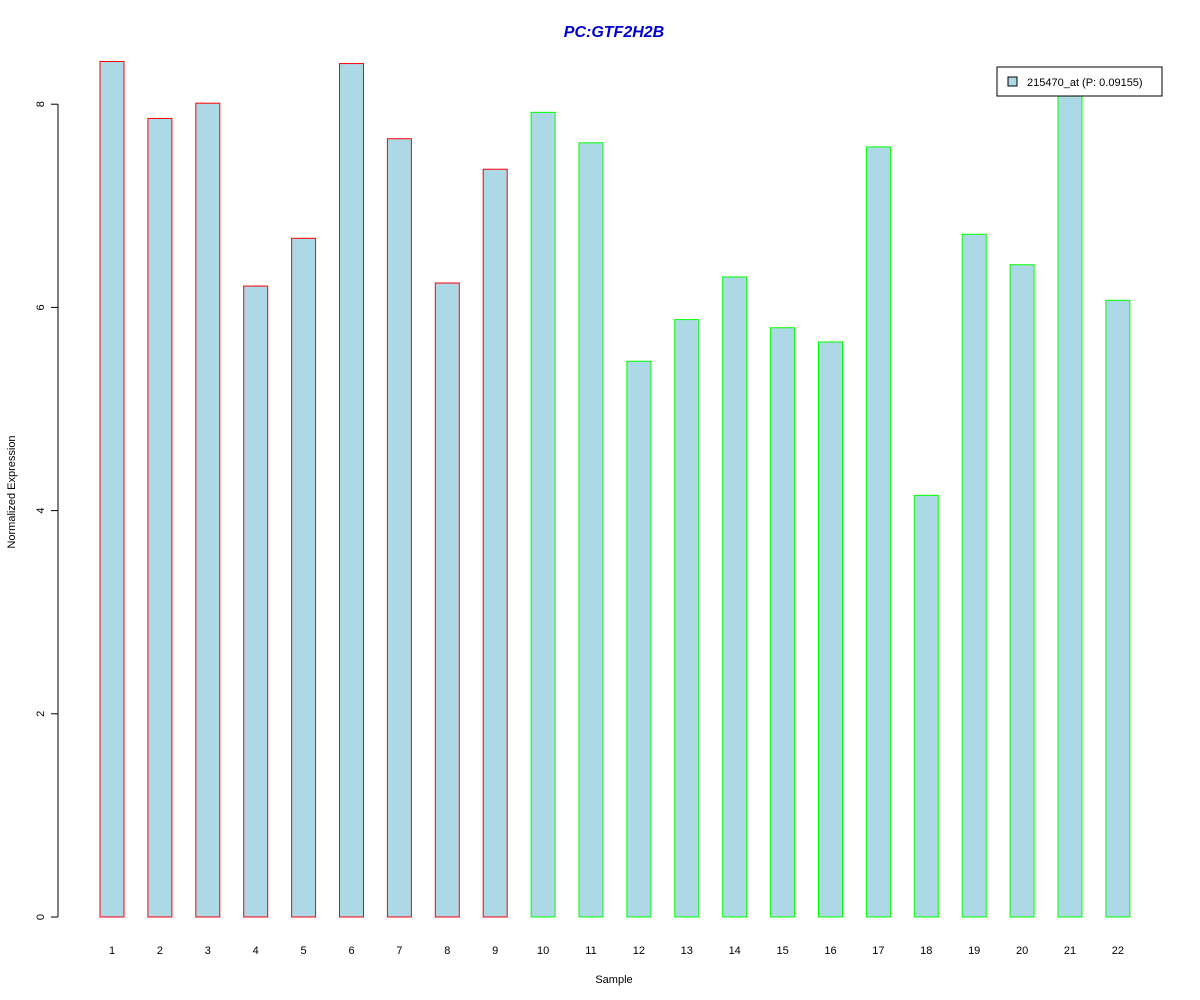 This screenshot has width=1200, height=1000. I want to click on x-tick-label: 18, so click(926, 951).